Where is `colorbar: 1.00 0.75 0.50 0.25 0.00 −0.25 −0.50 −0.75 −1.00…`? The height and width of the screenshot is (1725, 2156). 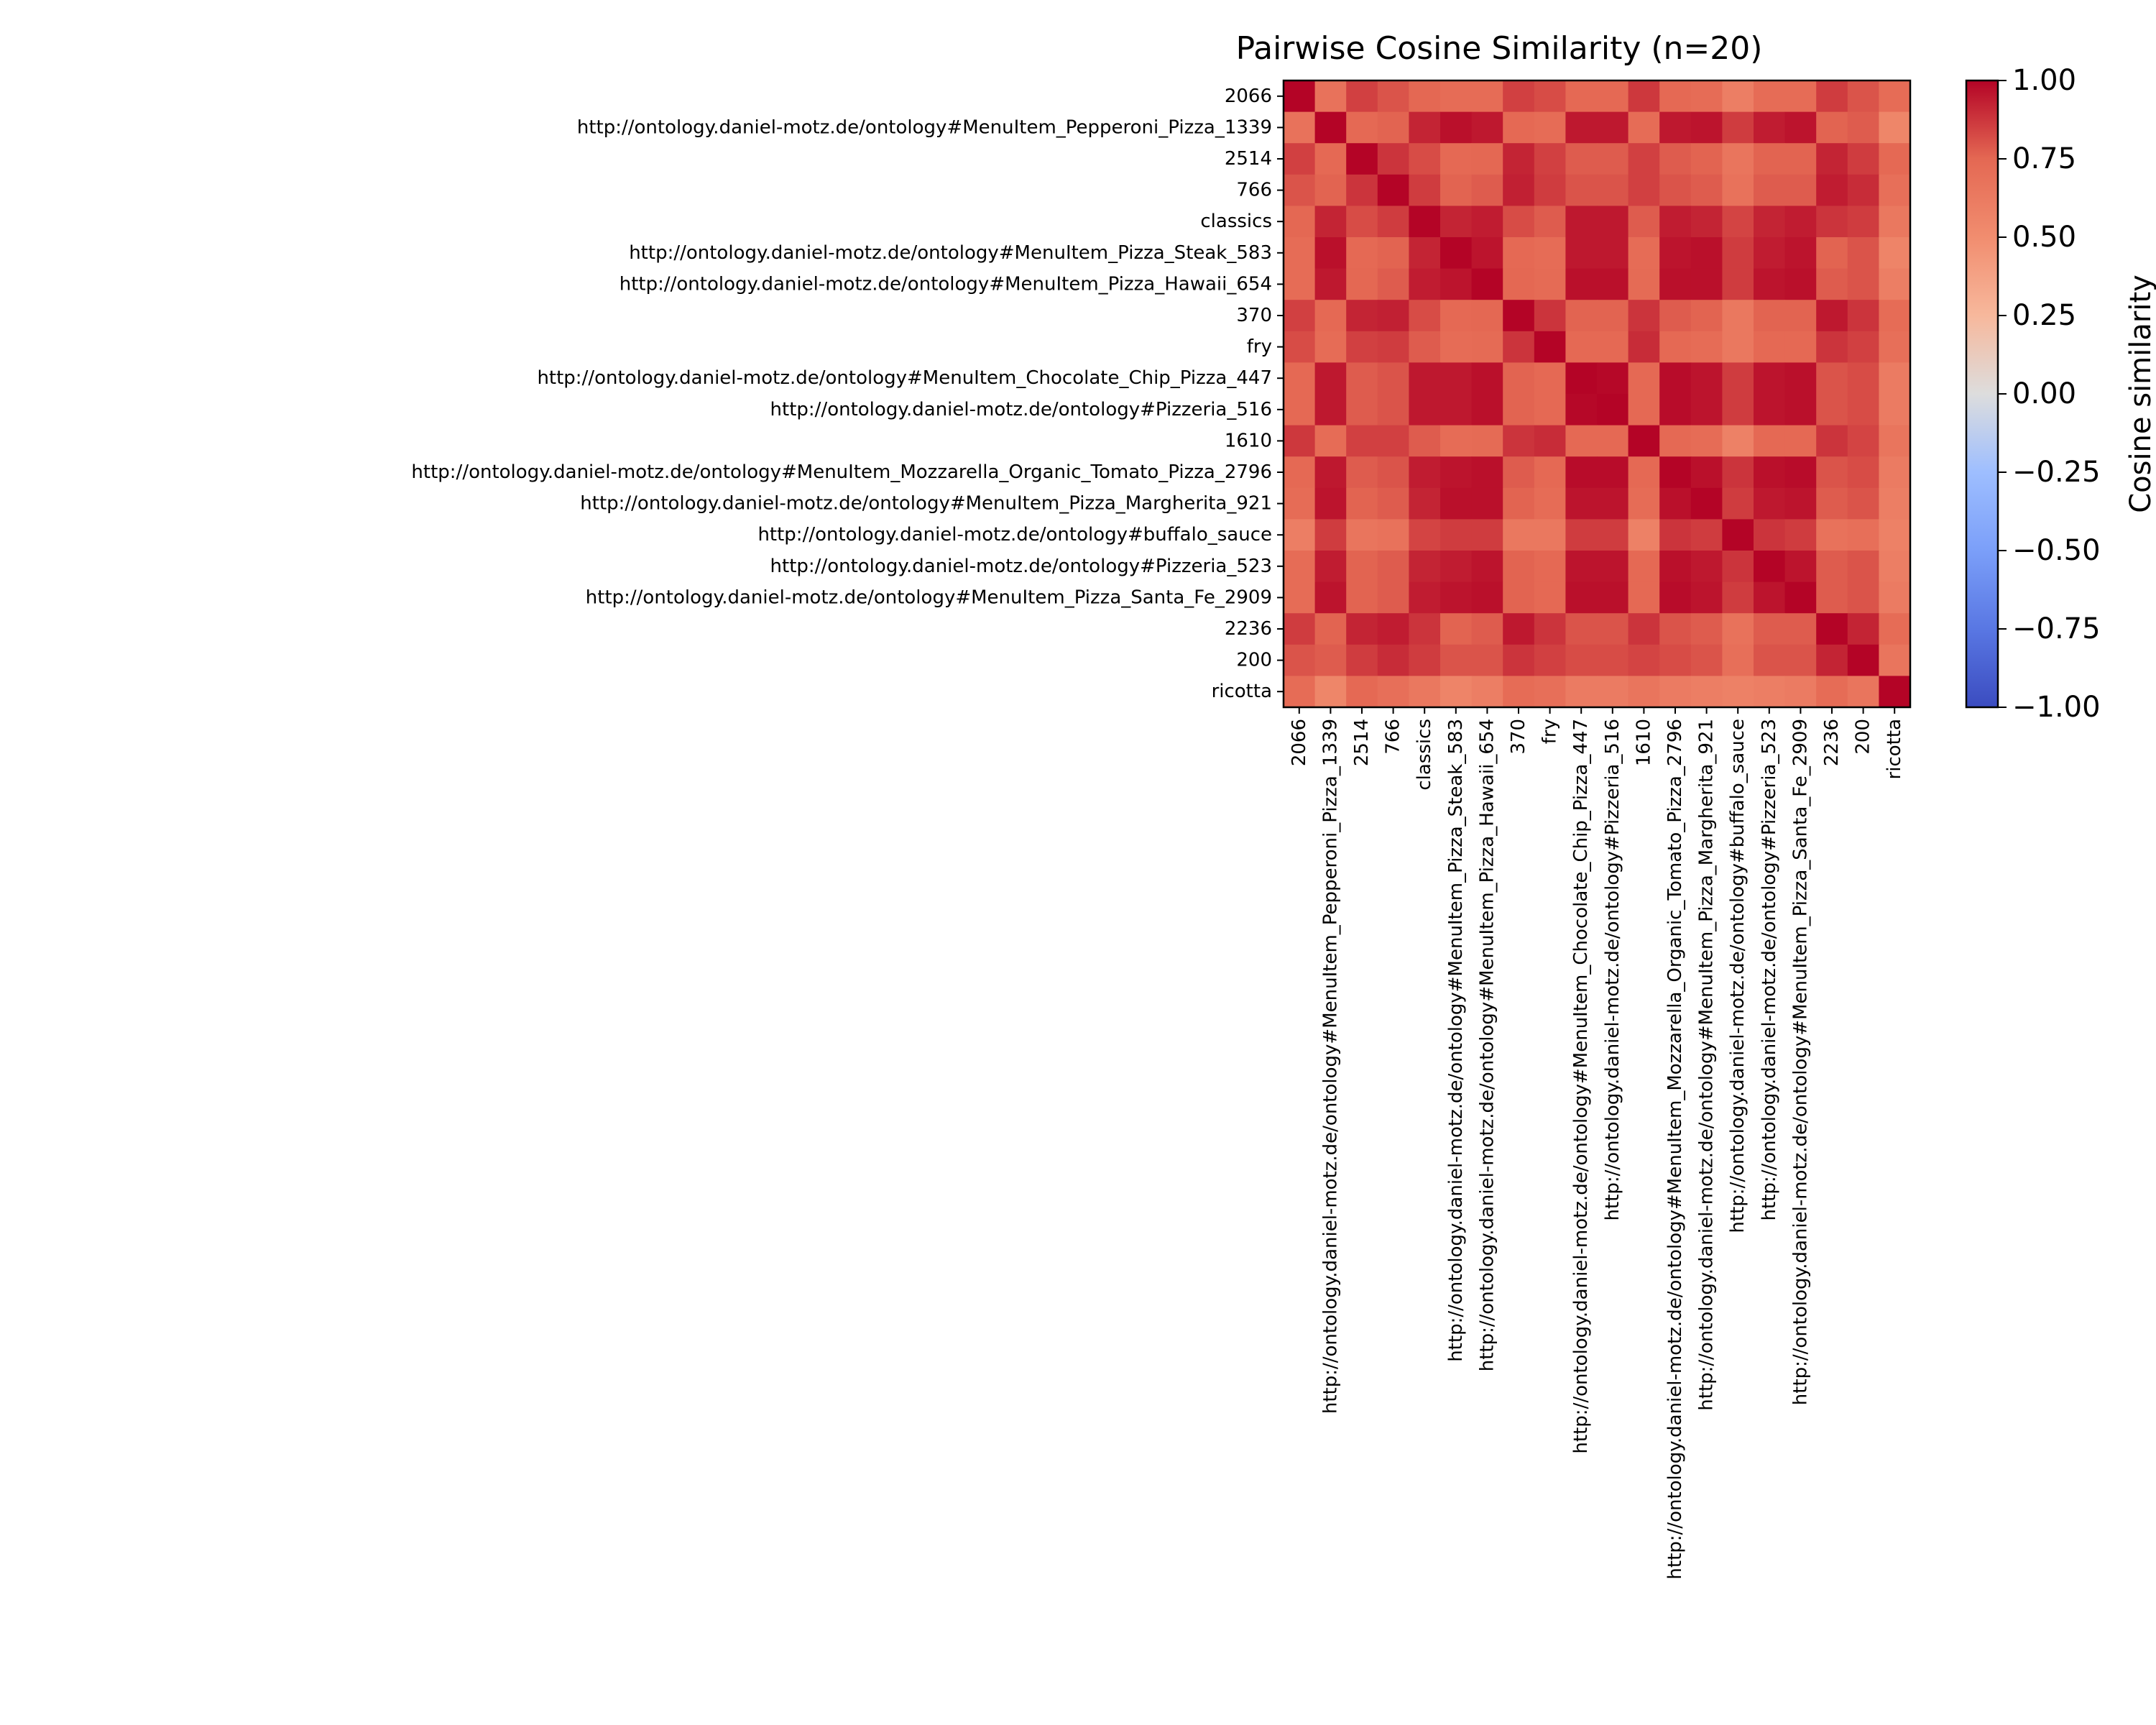
colorbar: 1.00 0.75 0.50 0.25 0.00 −0.25 −0.50 −0.75 −1.00… is located at coordinates (2060, 394).